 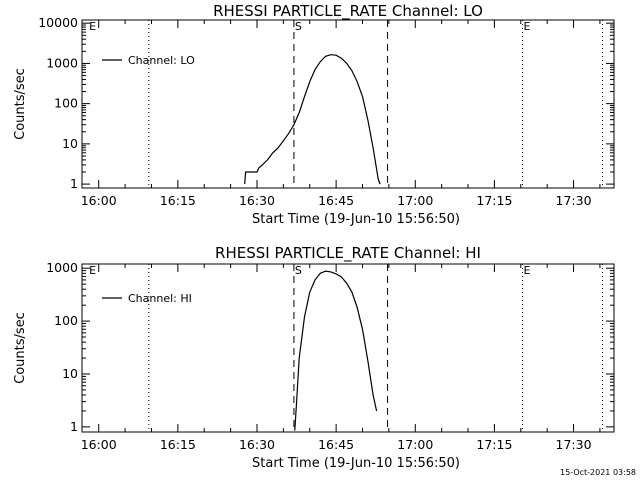 What do you see at coordinates (348, 253) in the screenshot?
I see `chart-title: RHESSI PARTICLE_RATE Channel: HI` at bounding box center [348, 253].